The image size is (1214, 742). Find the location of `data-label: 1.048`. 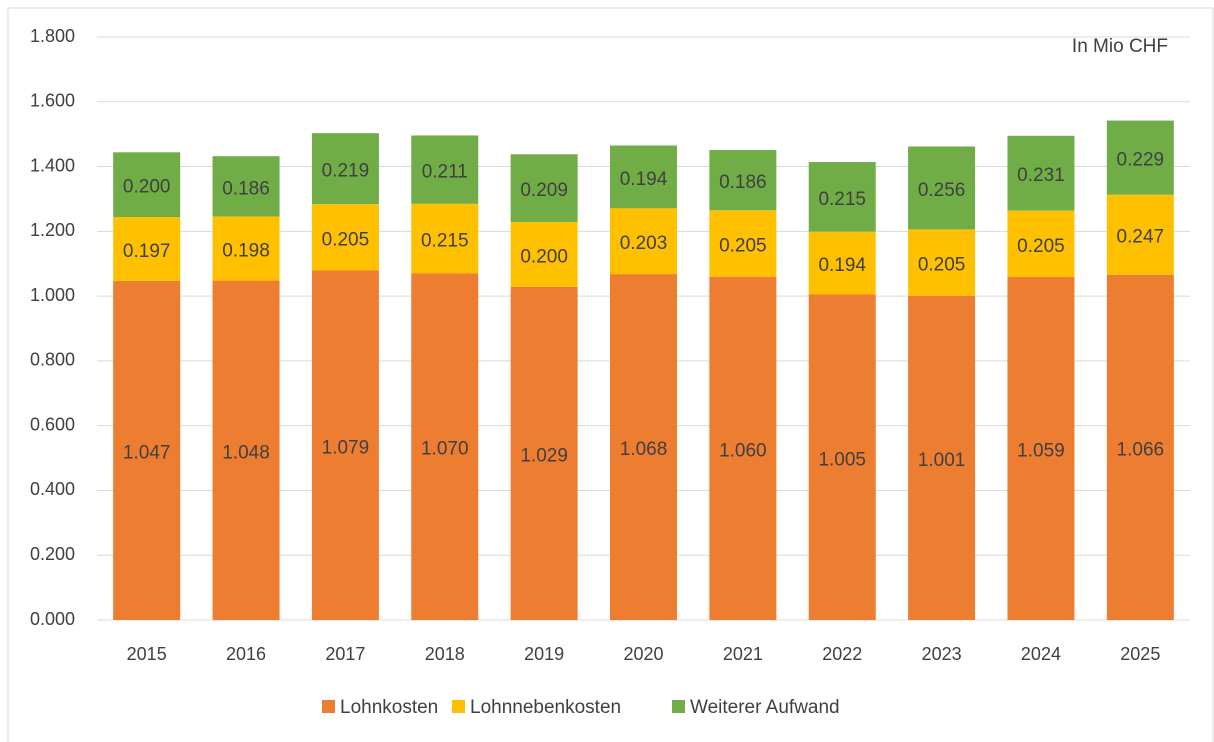

data-label: 1.048 is located at coordinates (246, 452).